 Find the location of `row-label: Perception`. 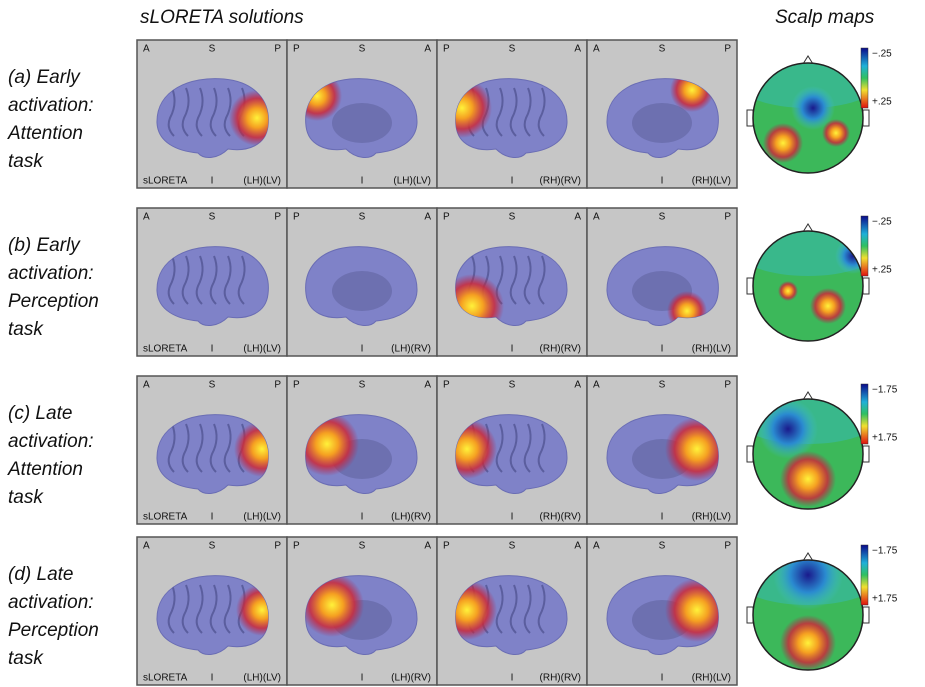

row-label: Perception is located at coordinates (53, 301).